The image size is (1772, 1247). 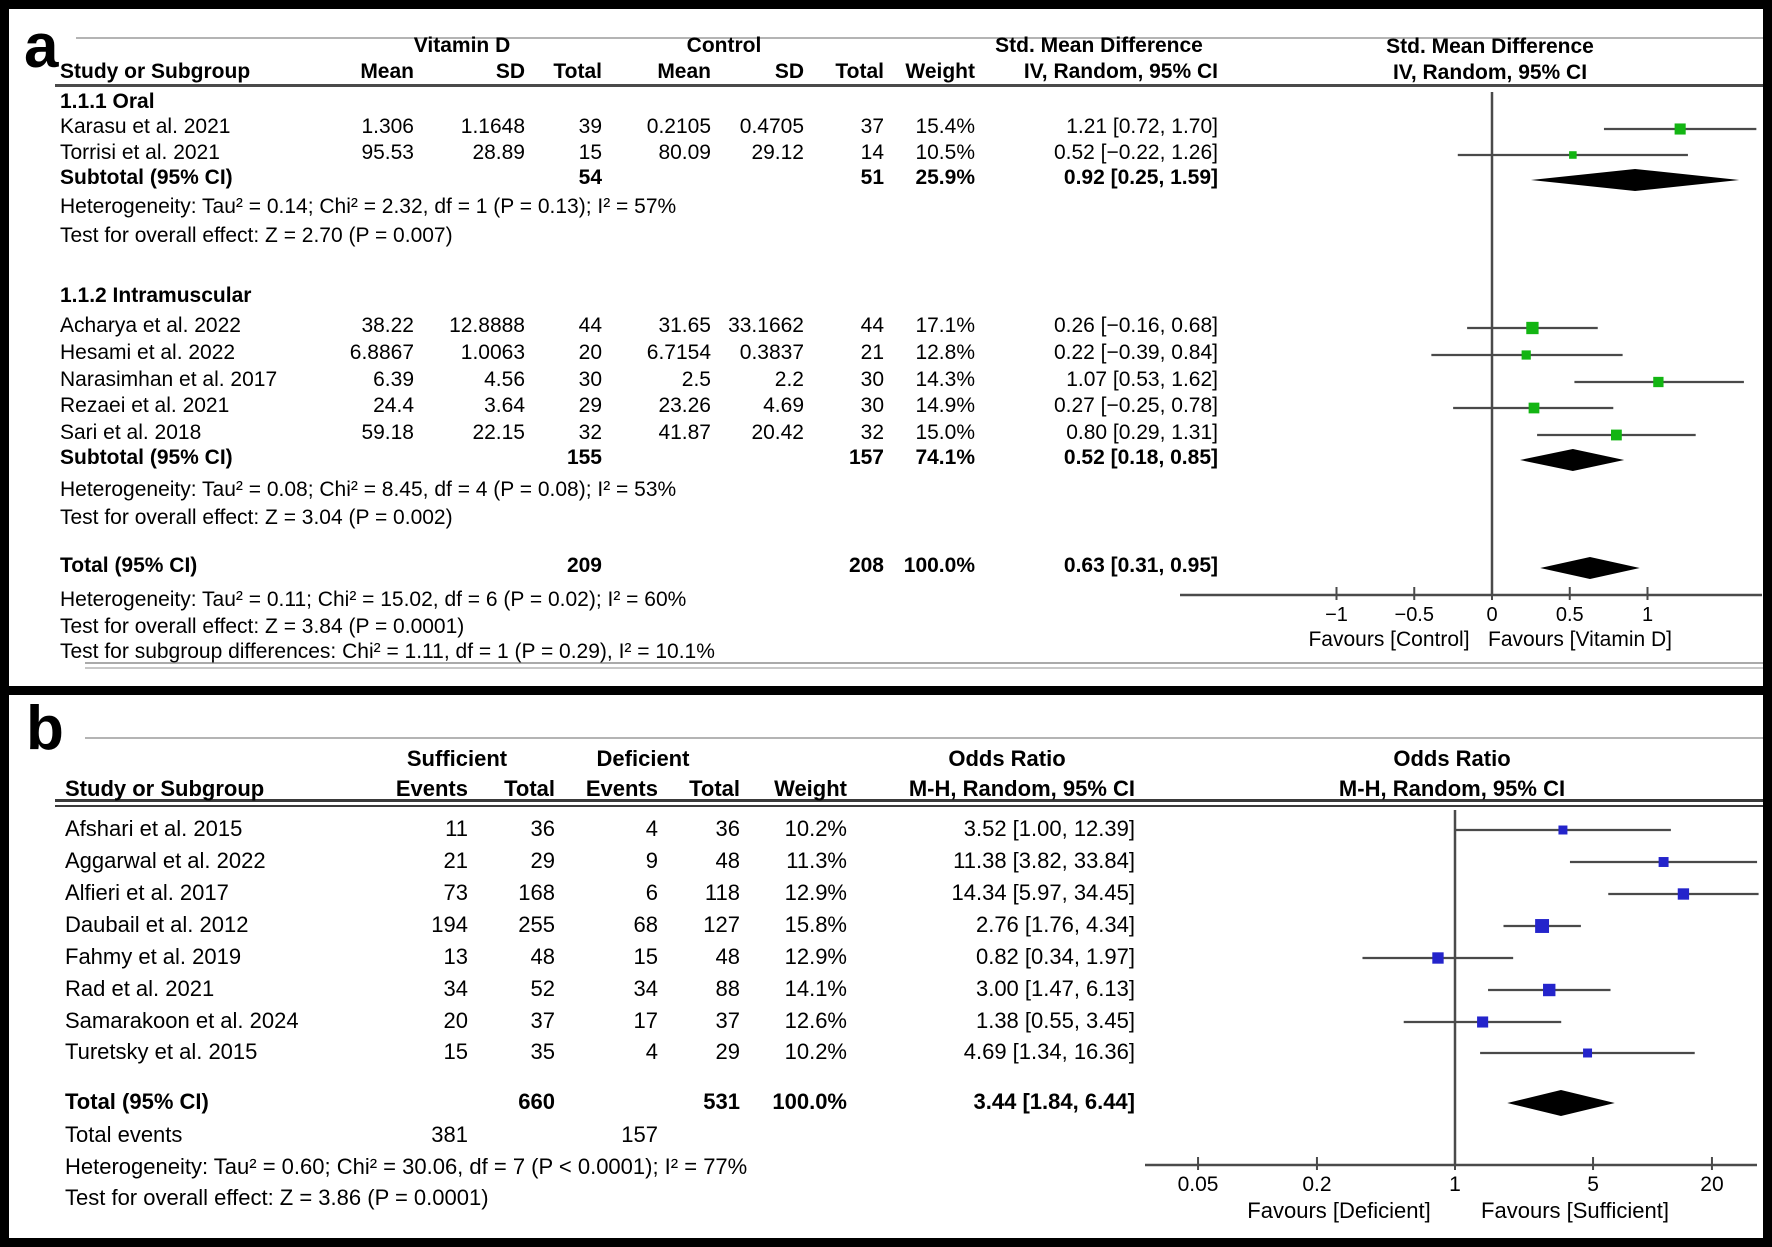 I want to click on cell: 10.2%, so click(x=815, y=1051).